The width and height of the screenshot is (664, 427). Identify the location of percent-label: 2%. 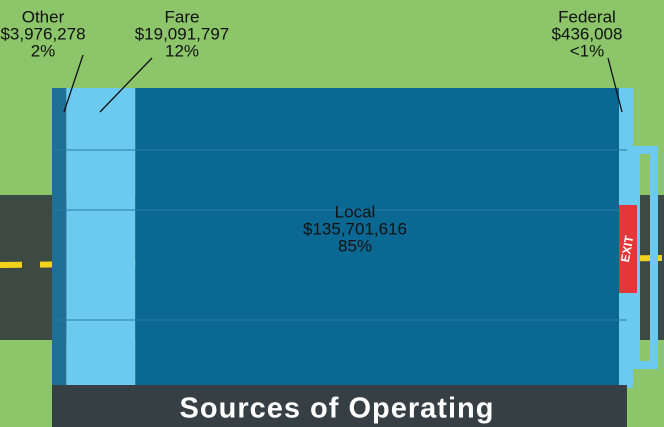
(43, 50).